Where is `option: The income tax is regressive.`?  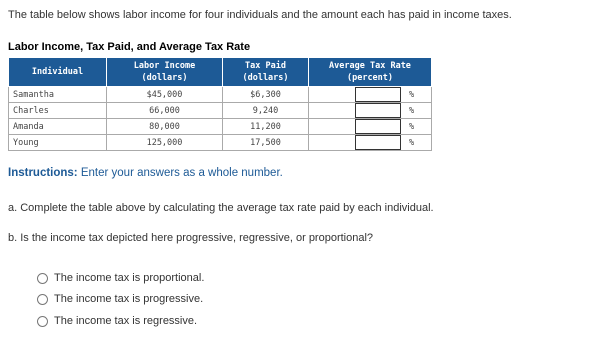 option: The income tax is regressive. is located at coordinates (117, 321).